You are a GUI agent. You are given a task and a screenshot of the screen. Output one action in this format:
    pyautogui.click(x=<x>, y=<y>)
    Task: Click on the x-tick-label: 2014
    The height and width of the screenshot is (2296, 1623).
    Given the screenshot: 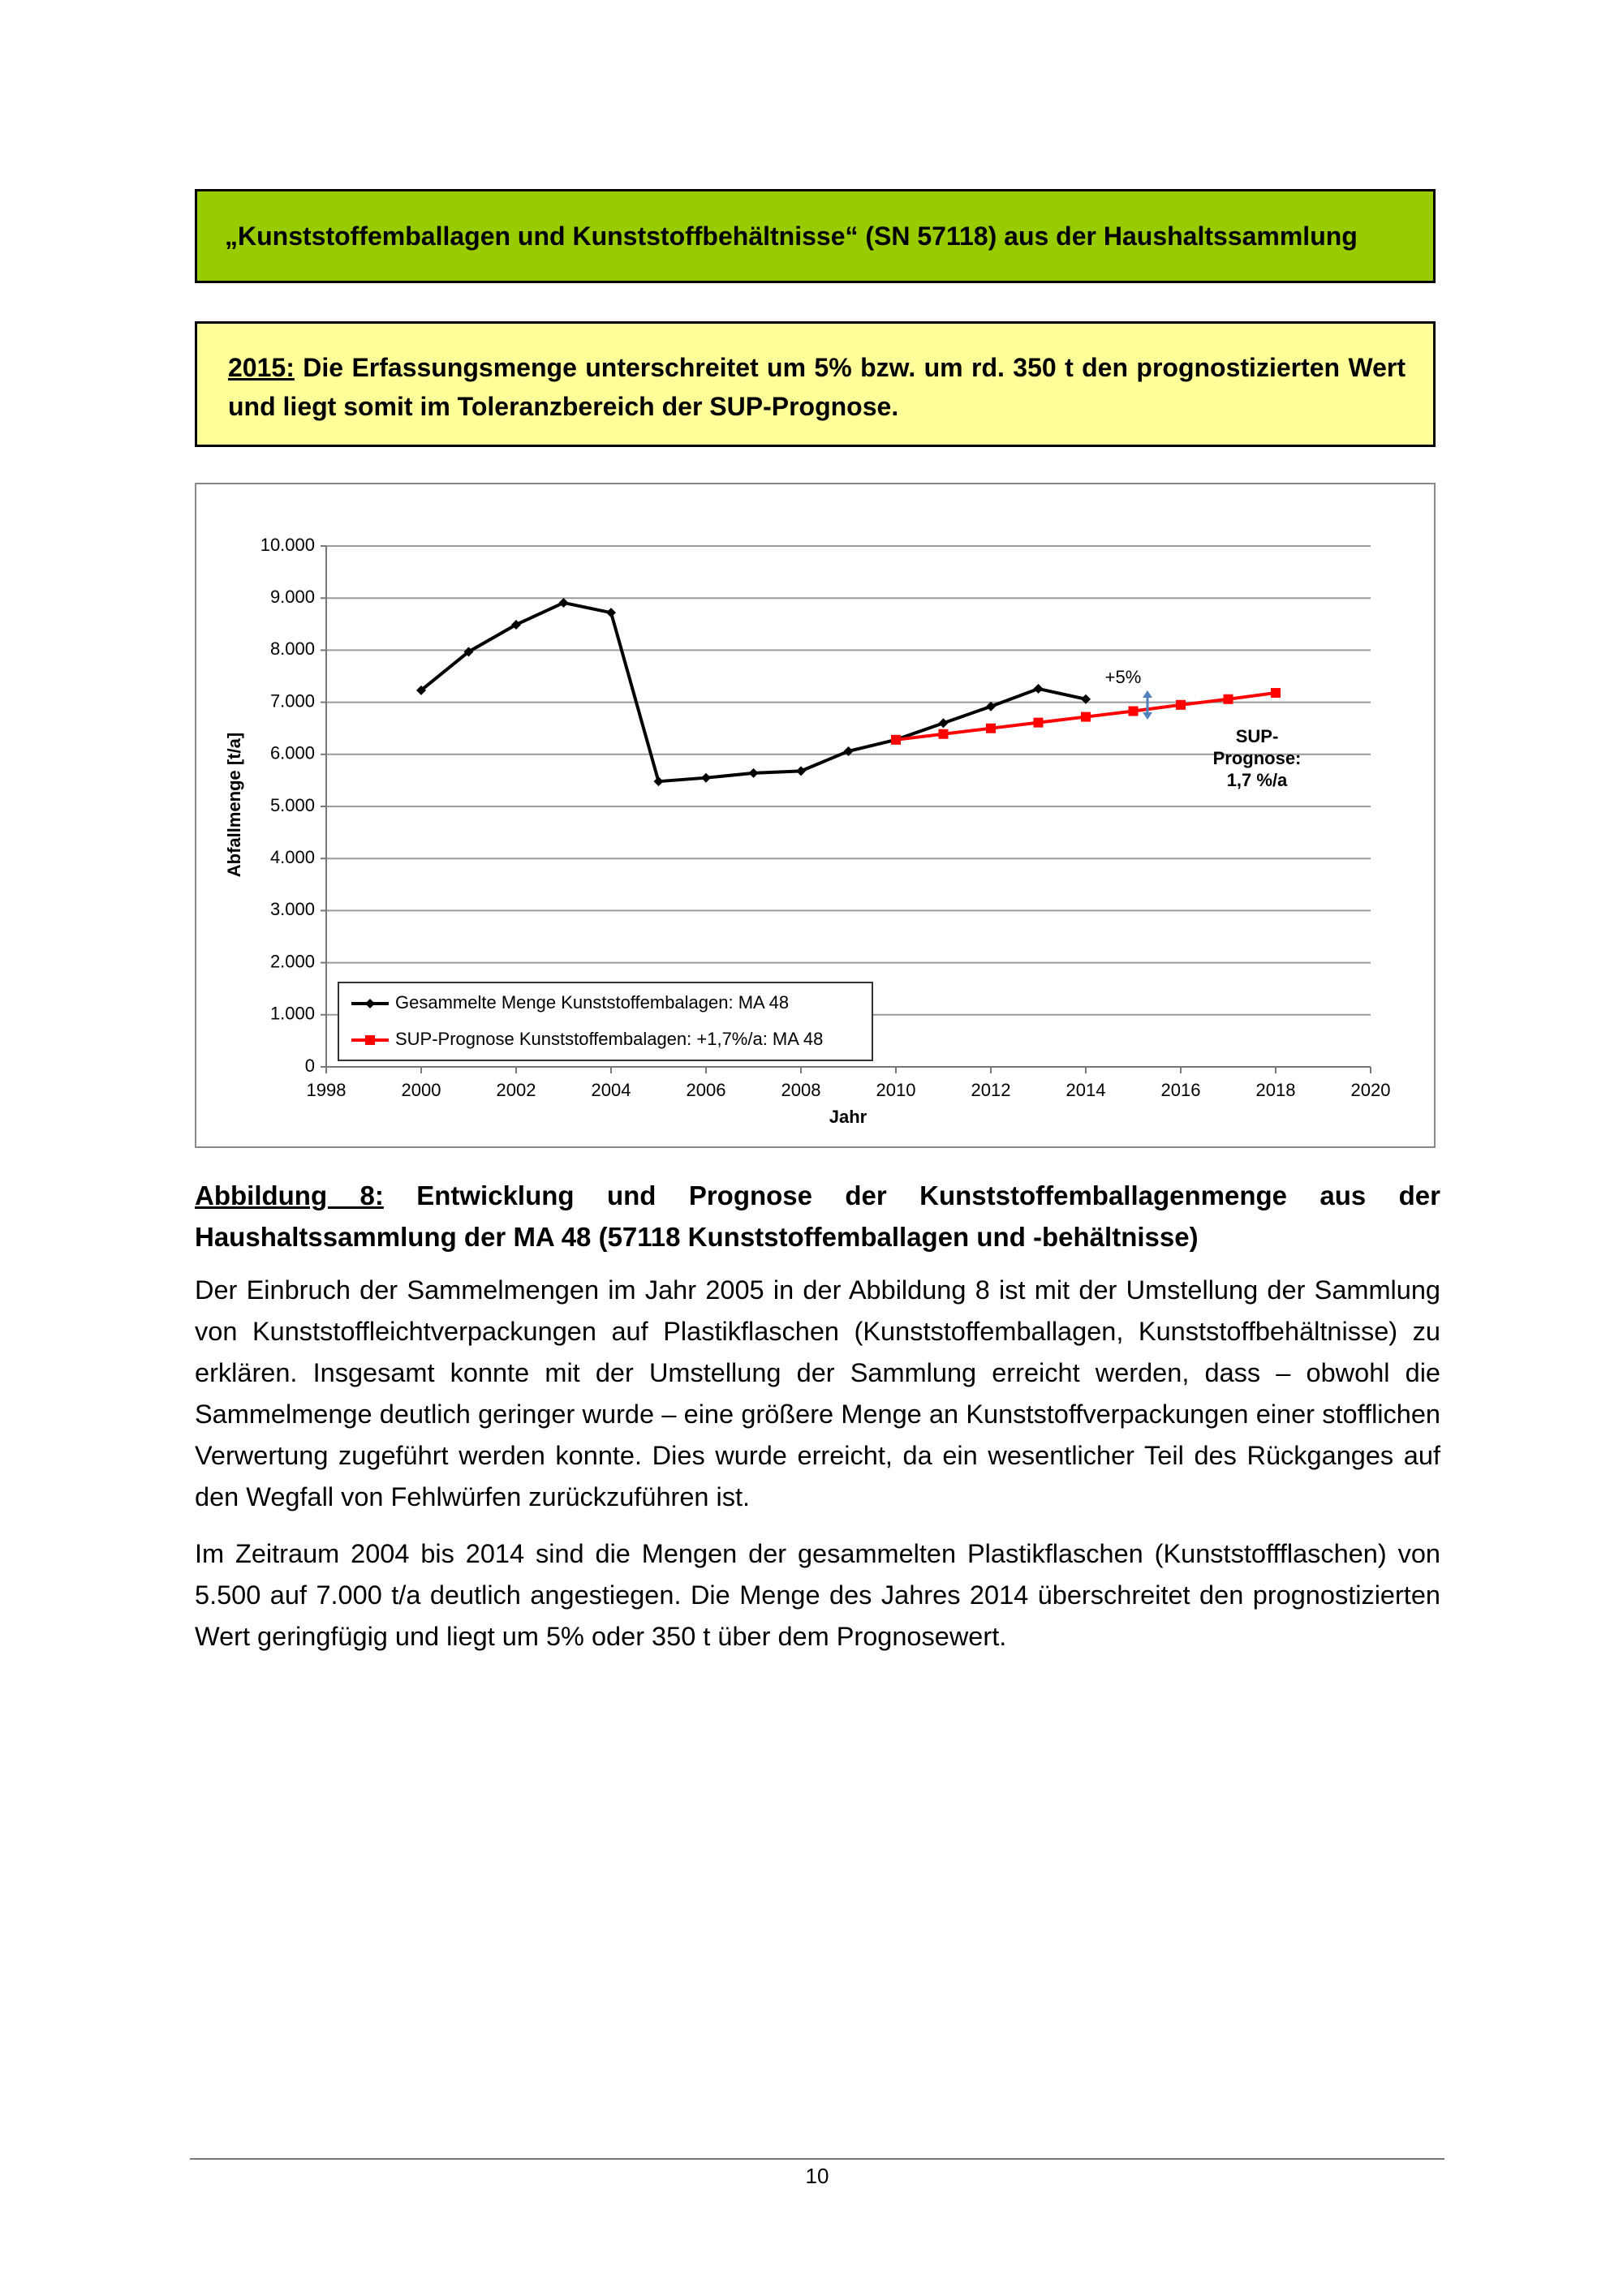 What is the action you would take?
    pyautogui.click(x=1086, y=1090)
    